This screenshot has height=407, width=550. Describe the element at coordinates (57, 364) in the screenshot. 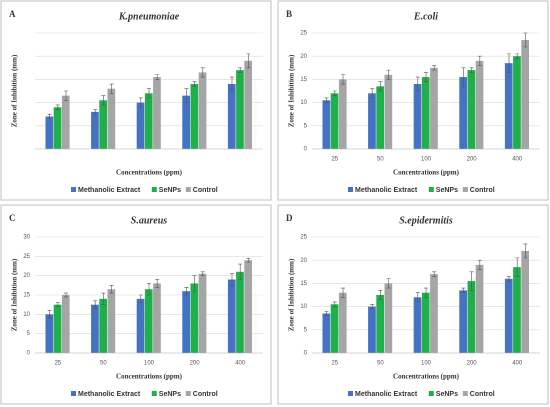

I see `x-tick-label: 25` at that location.